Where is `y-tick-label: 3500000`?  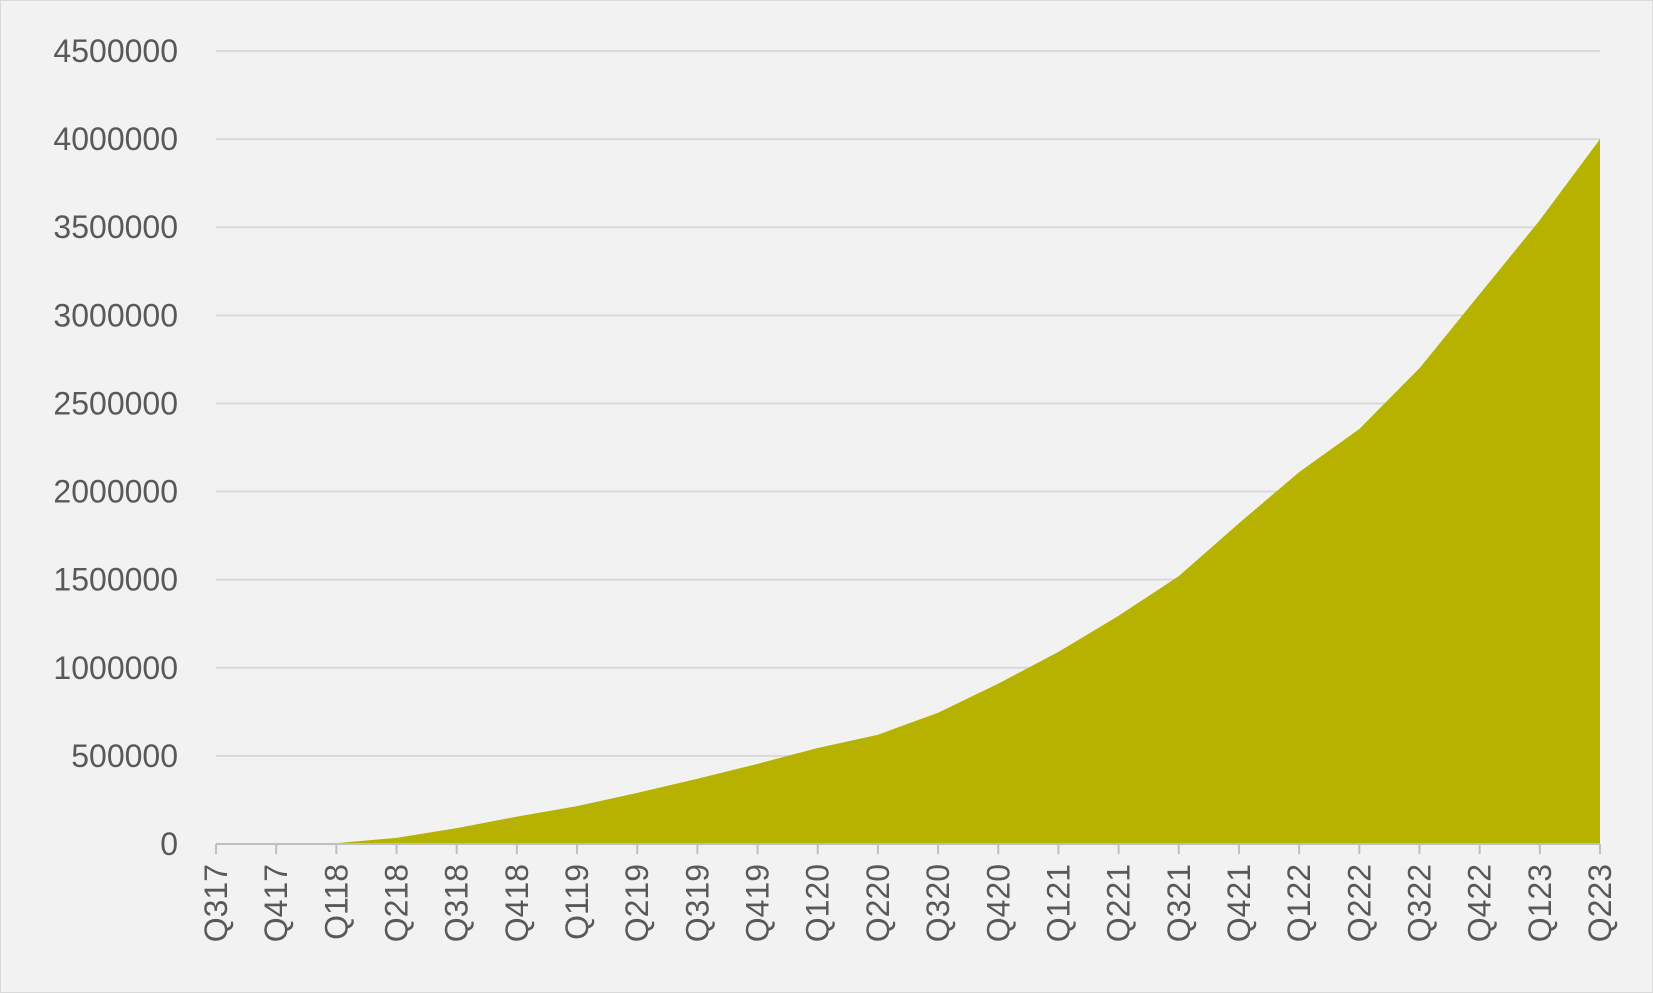
y-tick-label: 3500000 is located at coordinates (115, 227).